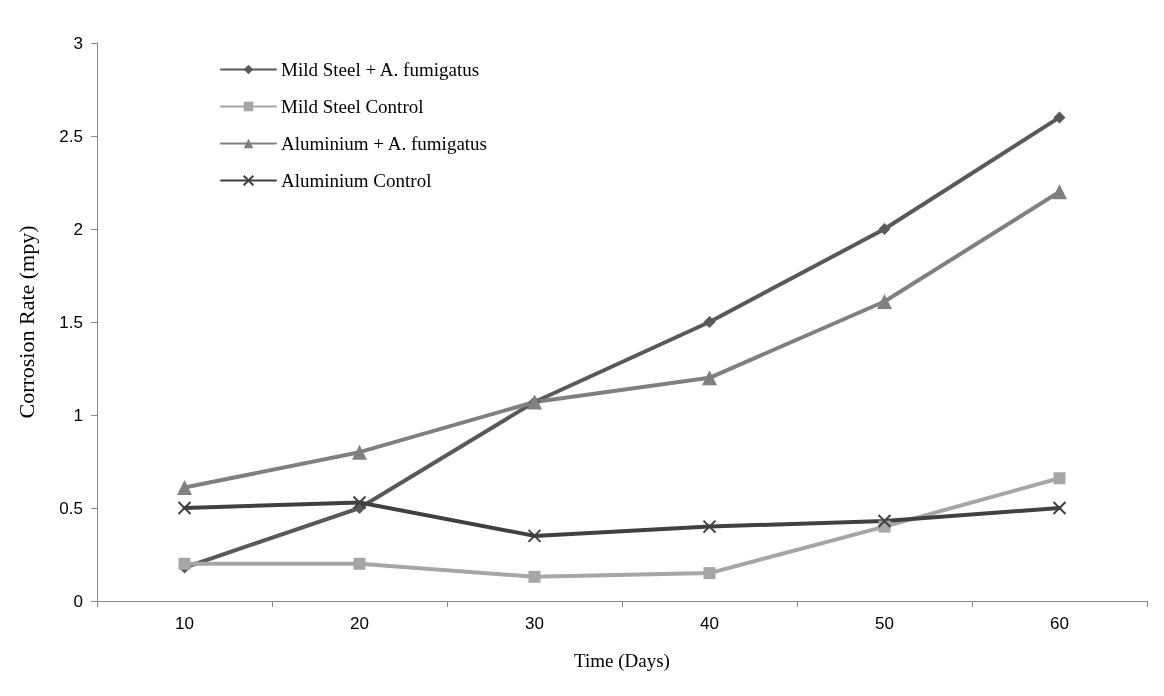 The image size is (1164, 696). Describe the element at coordinates (78, 229) in the screenshot. I see `y-tick-label: 2` at that location.